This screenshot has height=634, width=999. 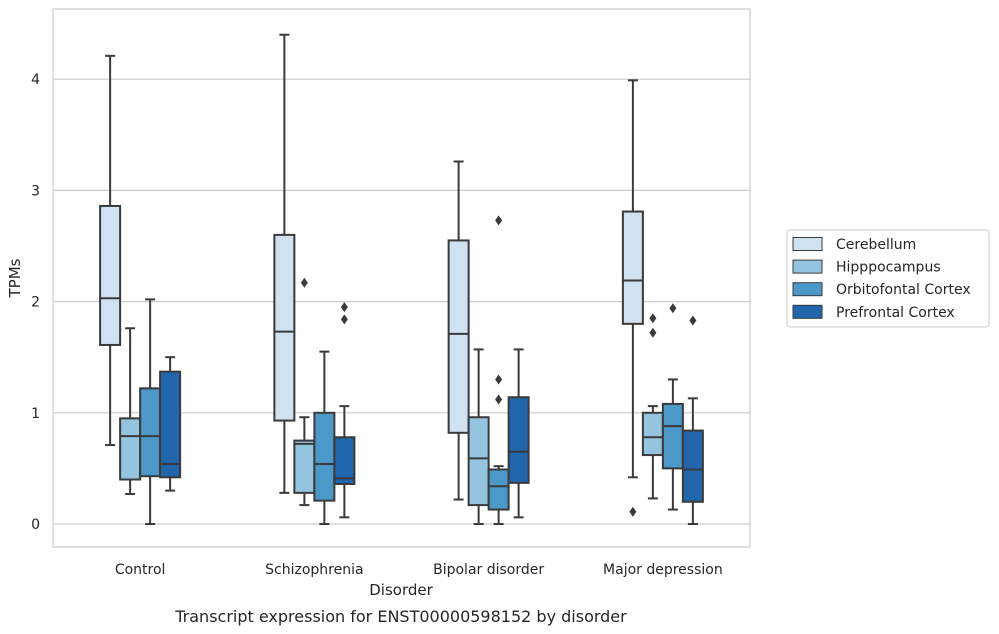 What do you see at coordinates (488, 570) in the screenshot?
I see `x-tick-label: Bipolar disorder` at bounding box center [488, 570].